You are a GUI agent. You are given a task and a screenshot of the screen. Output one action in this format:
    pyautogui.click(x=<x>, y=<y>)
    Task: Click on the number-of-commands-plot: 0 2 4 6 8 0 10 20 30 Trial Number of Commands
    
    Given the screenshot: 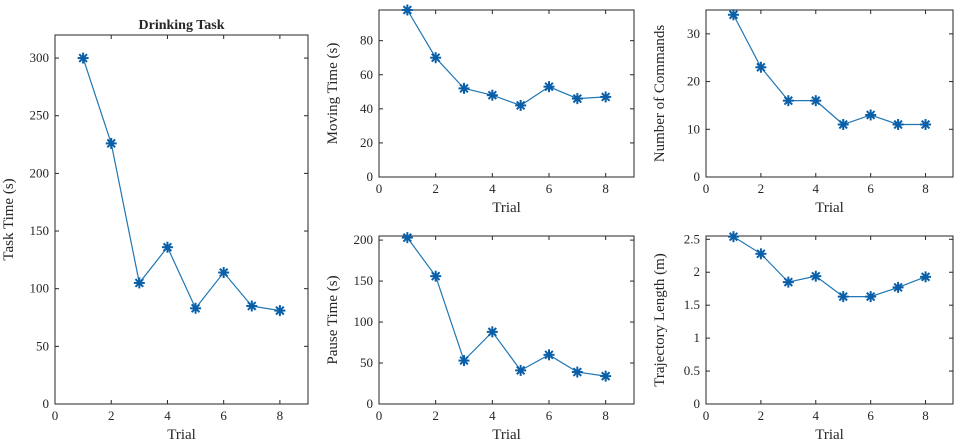 What is the action you would take?
    pyautogui.click(x=803, y=112)
    